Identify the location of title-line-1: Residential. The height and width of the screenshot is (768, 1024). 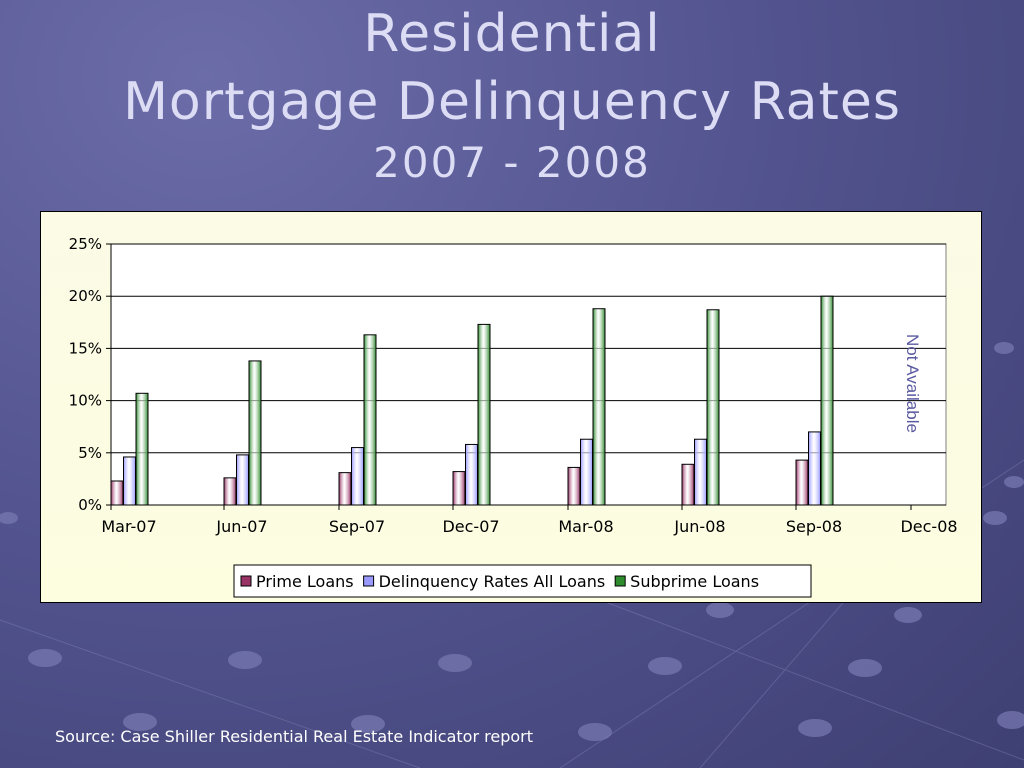
(512, 34).